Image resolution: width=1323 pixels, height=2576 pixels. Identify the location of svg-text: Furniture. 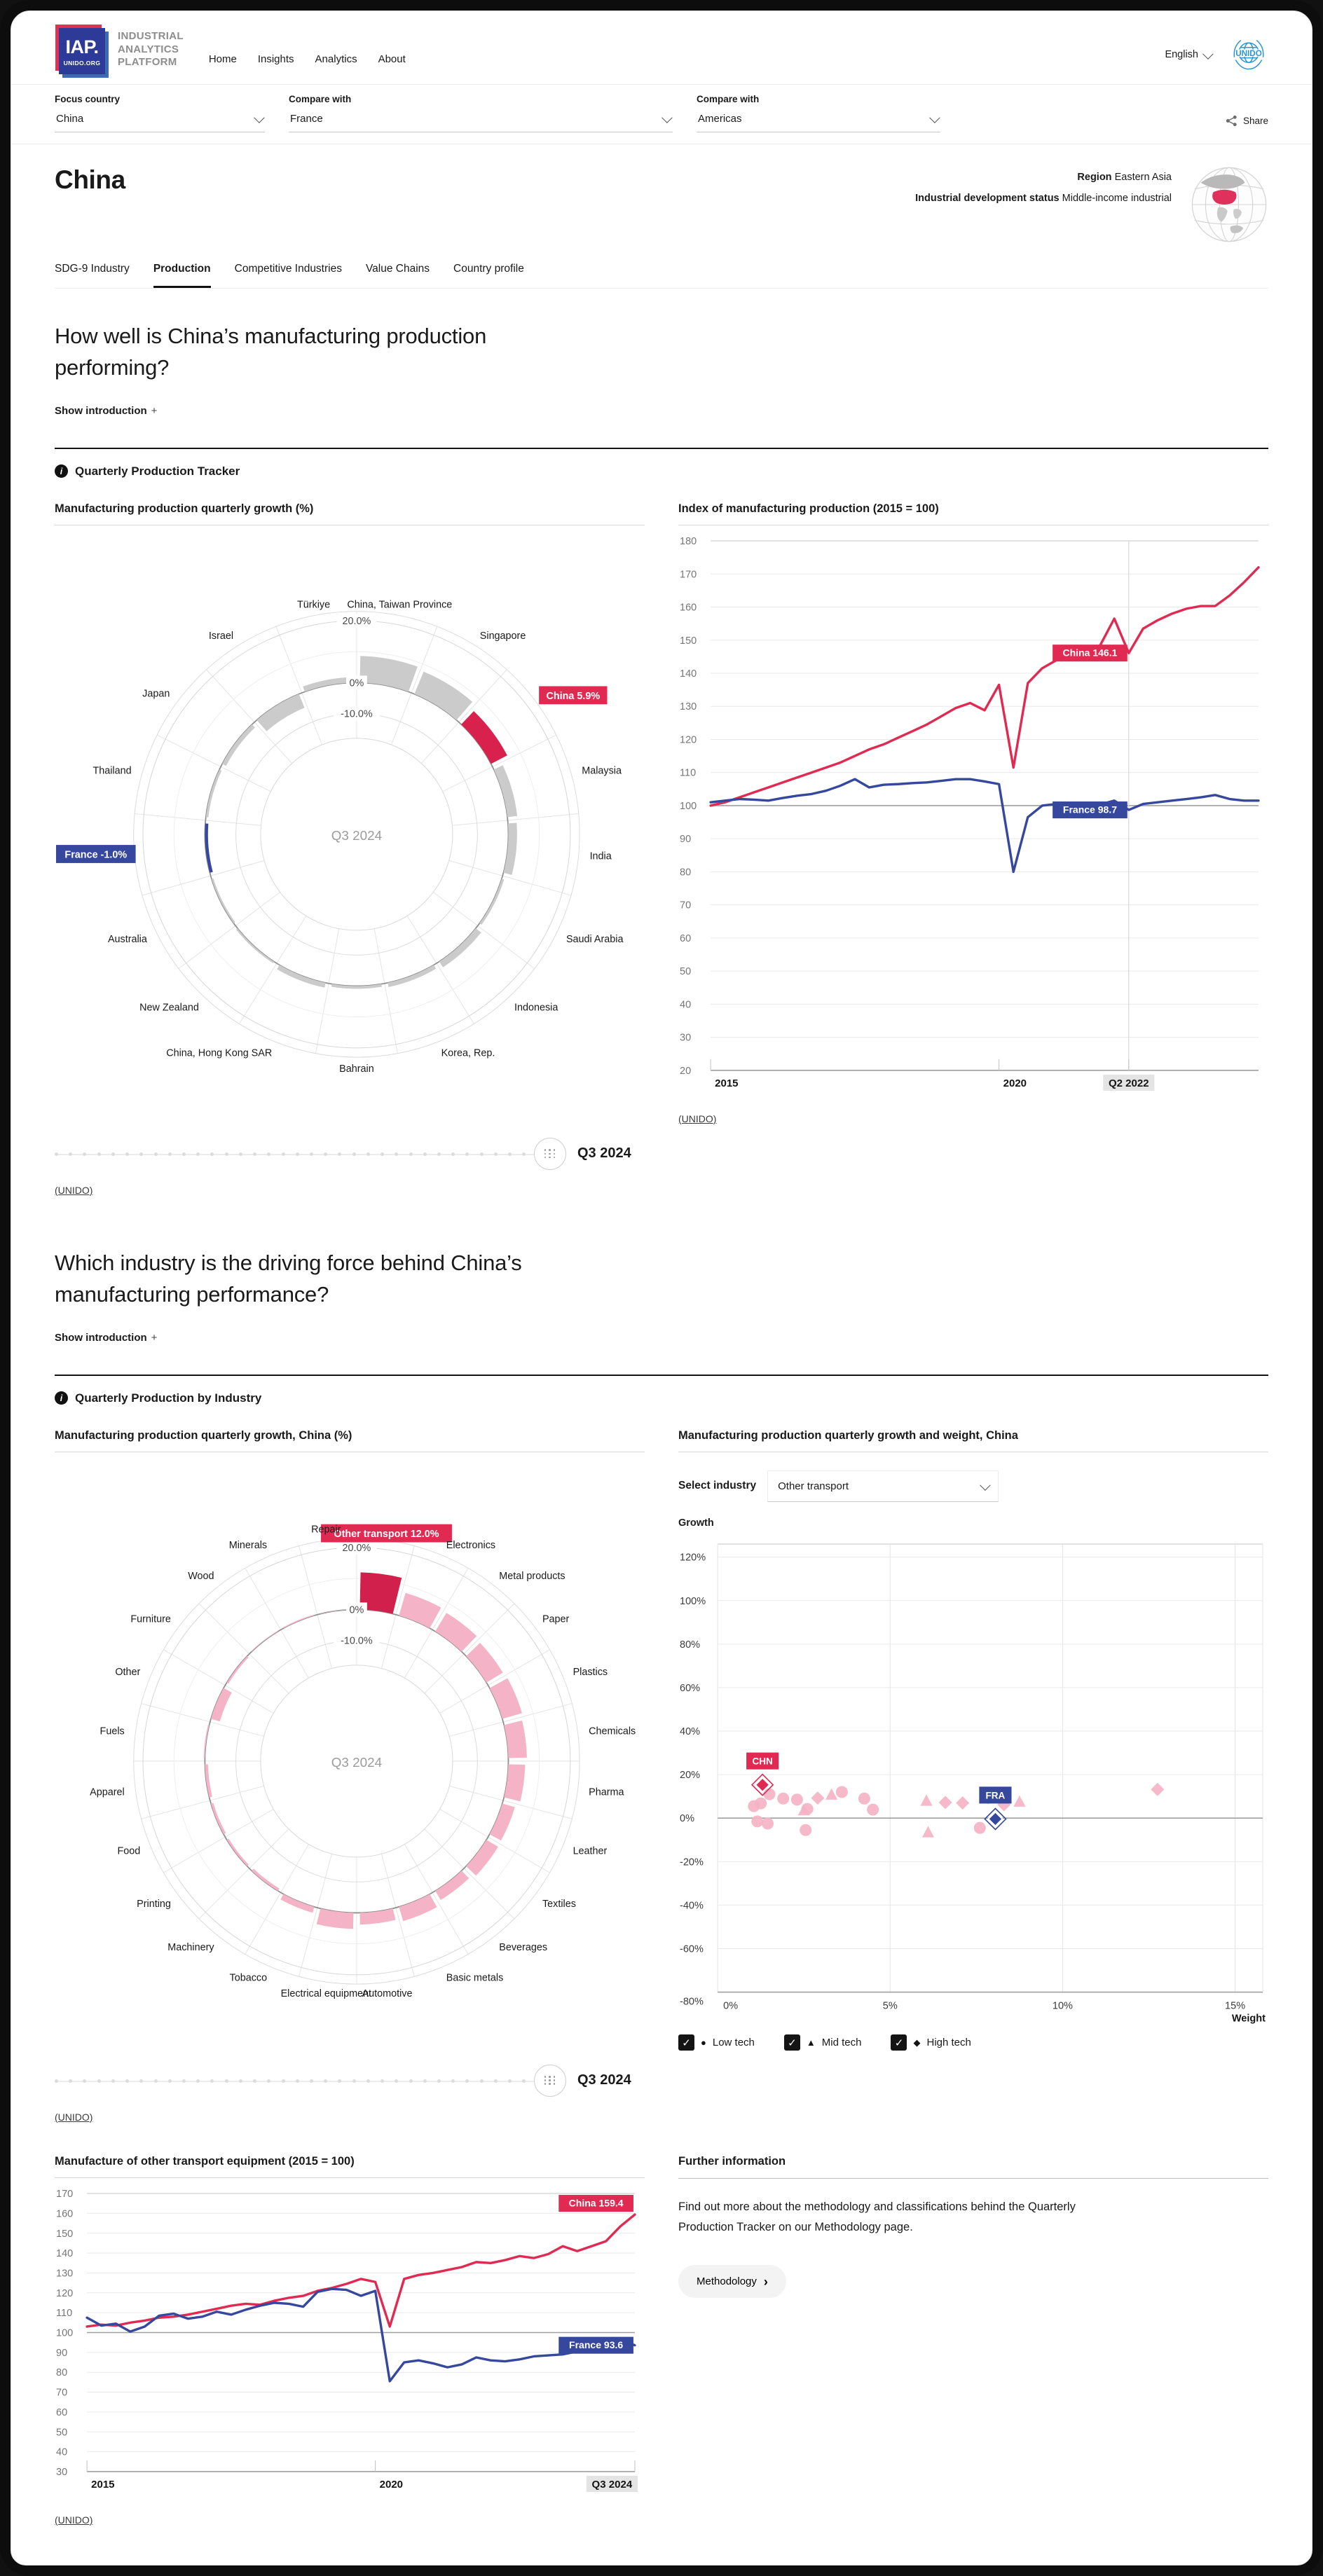
(150, 1619).